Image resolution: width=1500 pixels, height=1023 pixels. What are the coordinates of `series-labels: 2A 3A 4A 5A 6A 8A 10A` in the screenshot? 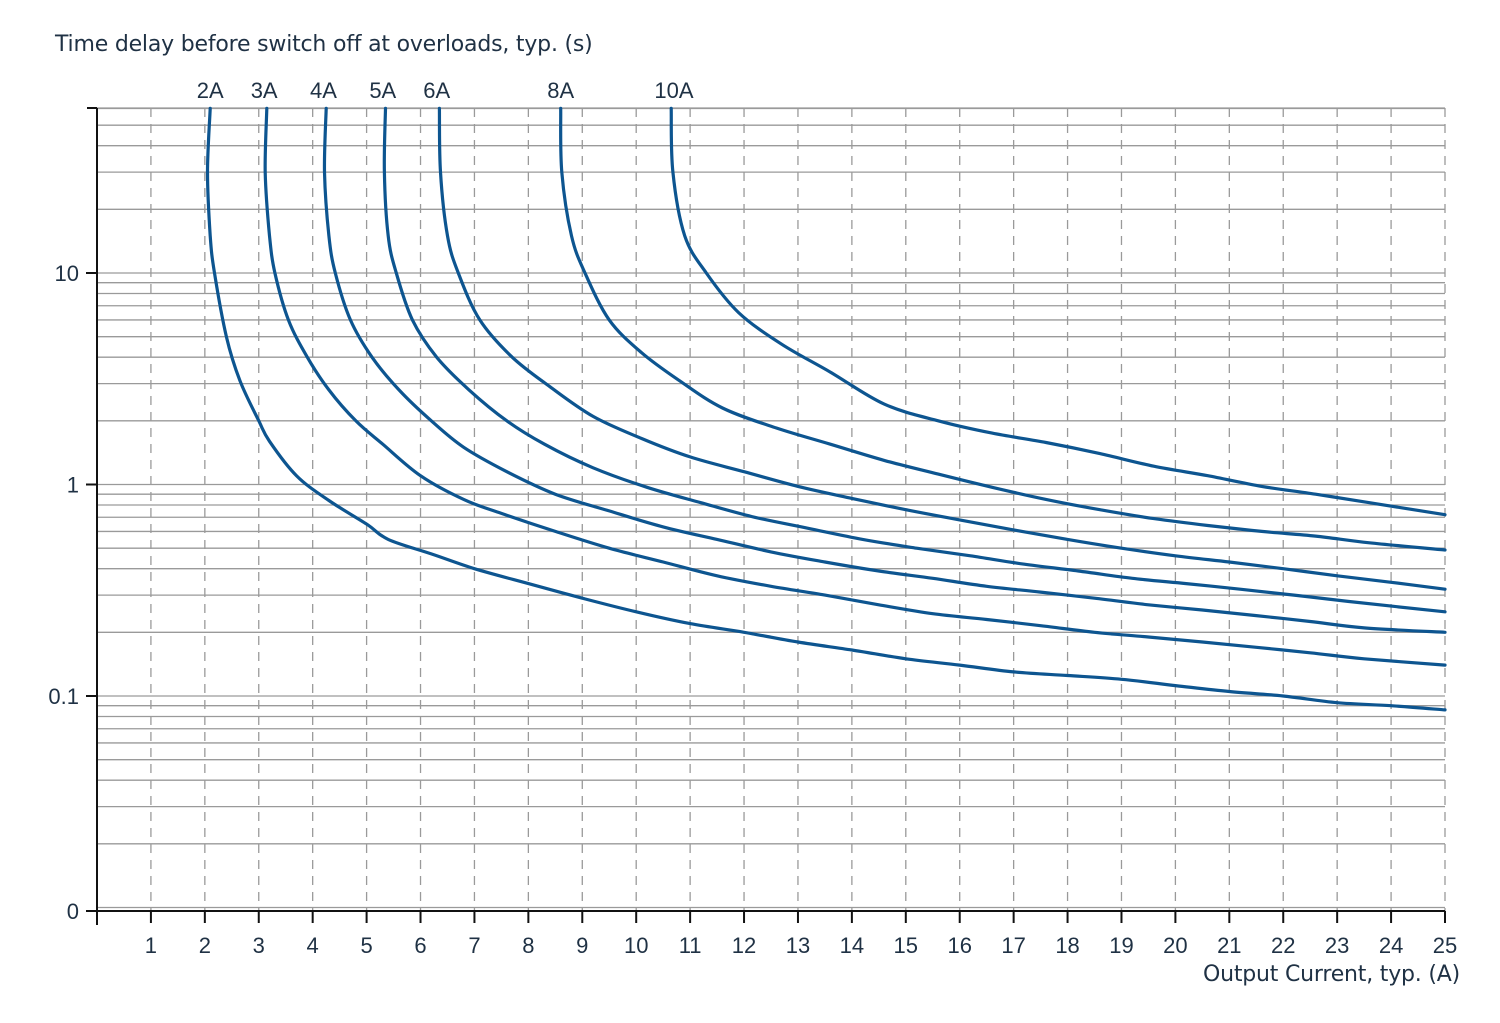 It's located at (445, 90).